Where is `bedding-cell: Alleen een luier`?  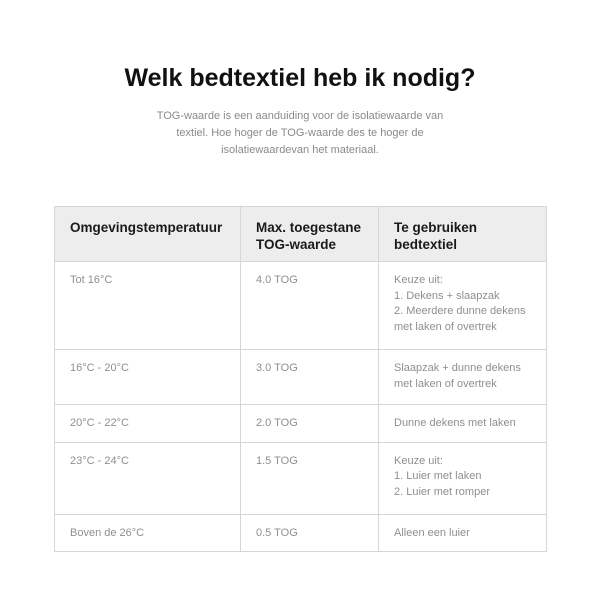 bedding-cell: Alleen een luier is located at coordinates (462, 532).